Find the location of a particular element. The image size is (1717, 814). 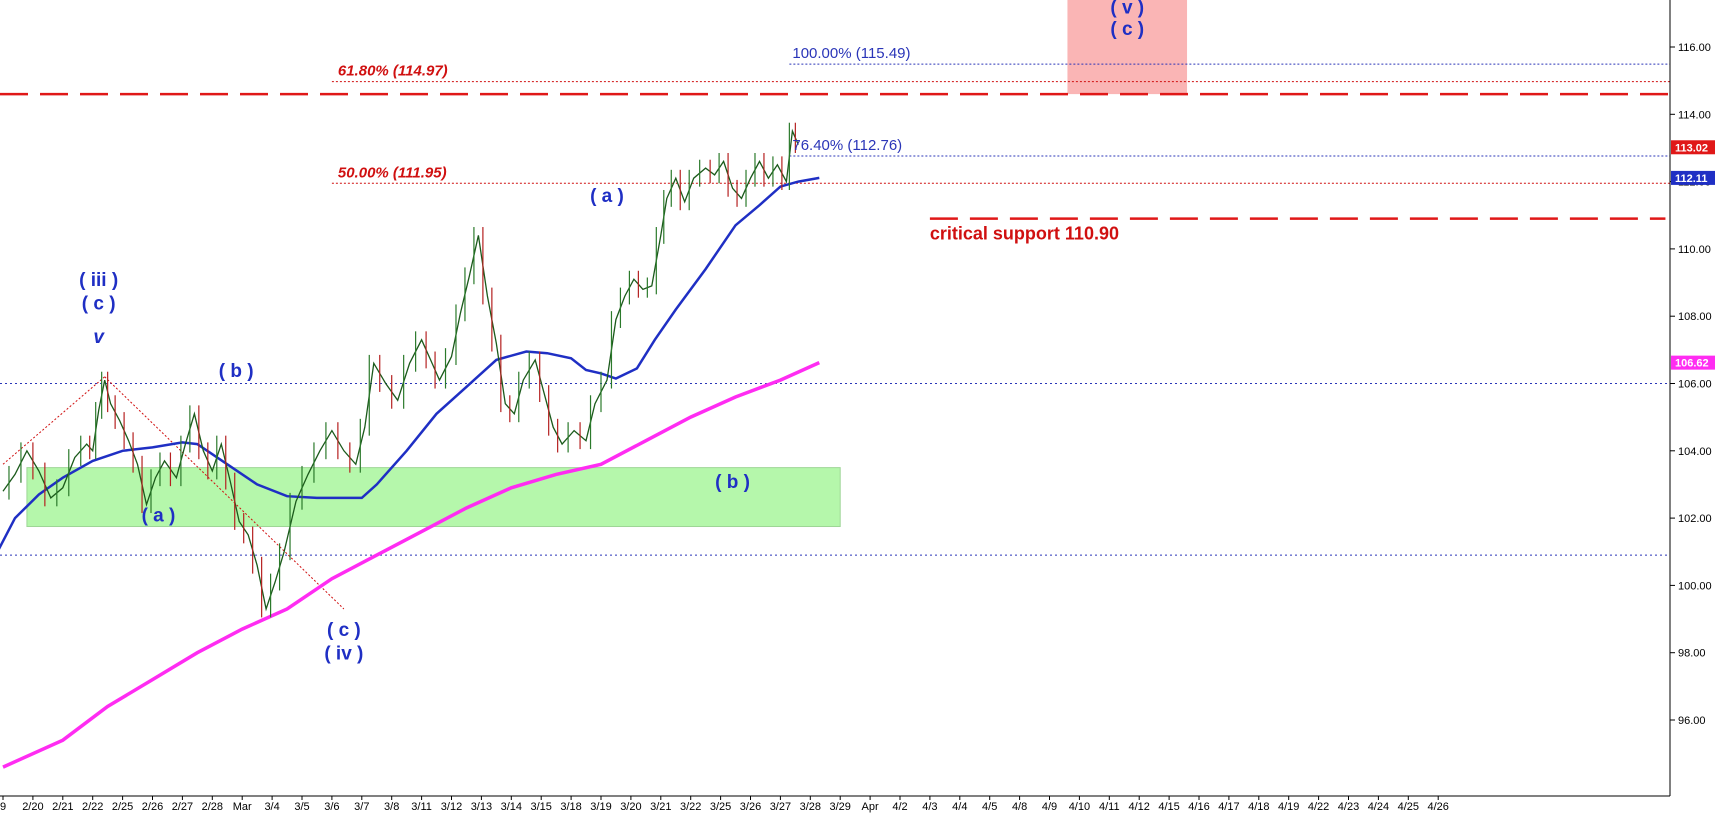

x-tick-label: 4/23 is located at coordinates (1348, 807).